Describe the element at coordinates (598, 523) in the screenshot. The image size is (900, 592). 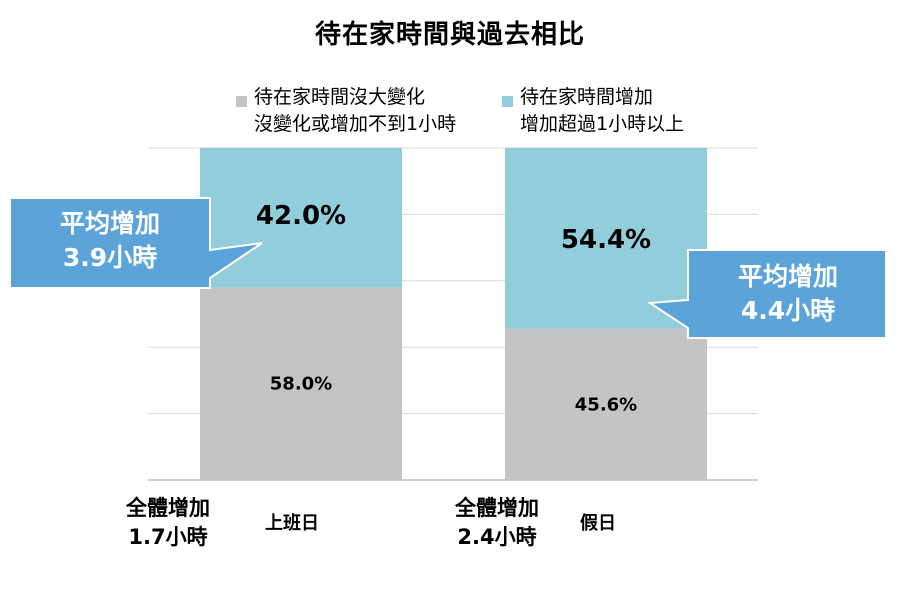
I see `category-label-holiday: 假日` at that location.